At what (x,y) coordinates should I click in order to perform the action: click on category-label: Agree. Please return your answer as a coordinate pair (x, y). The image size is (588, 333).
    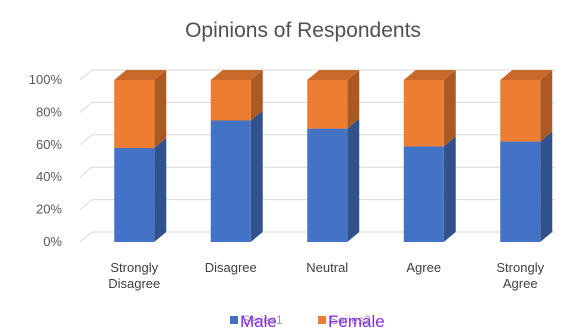
    Looking at the image, I should click on (423, 267).